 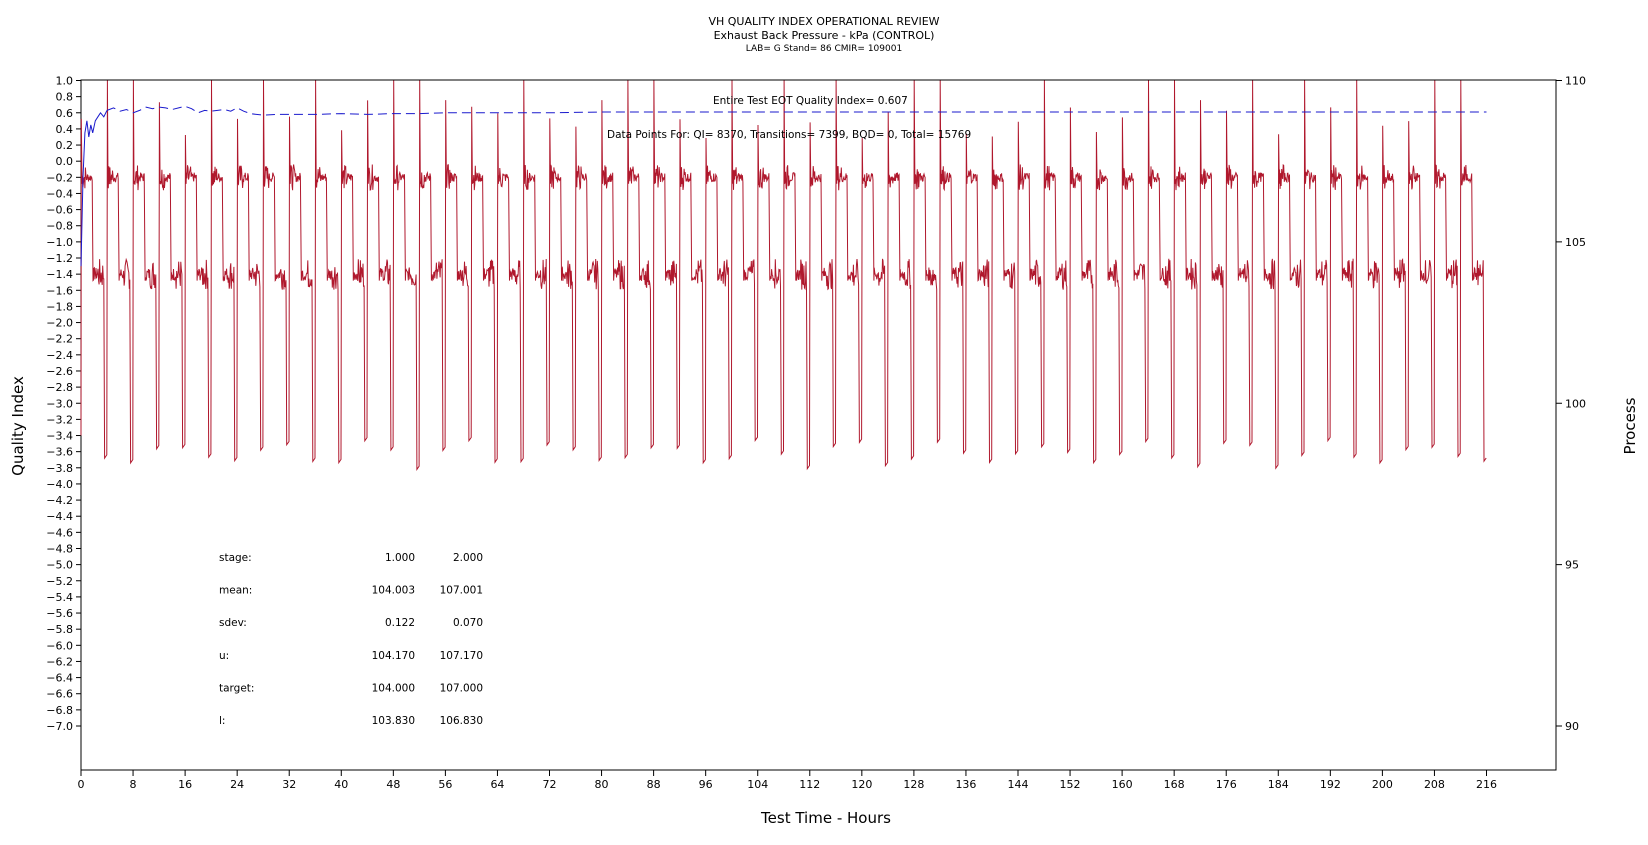 I want to click on y-tick-label: 1.0, so click(x=65, y=81).